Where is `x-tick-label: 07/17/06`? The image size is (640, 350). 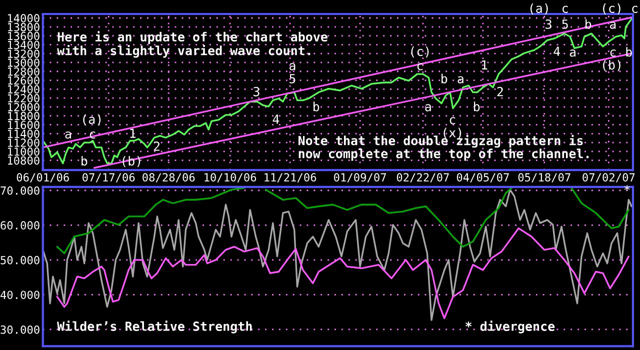 x-tick-label: 07/17/06 is located at coordinates (108, 177).